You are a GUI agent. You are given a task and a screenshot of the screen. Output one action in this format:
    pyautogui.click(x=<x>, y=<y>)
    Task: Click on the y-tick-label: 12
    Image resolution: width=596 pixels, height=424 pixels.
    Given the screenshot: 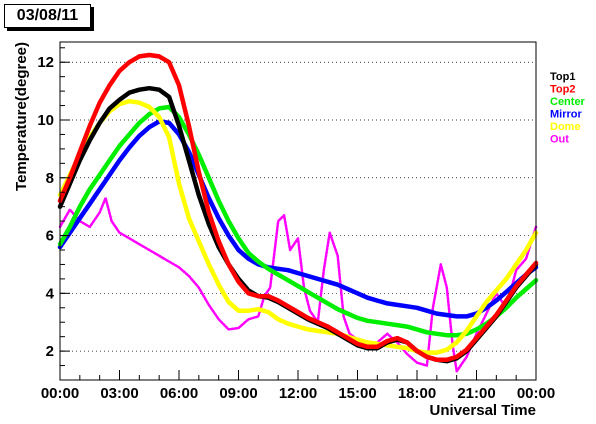 What is the action you would take?
    pyautogui.click(x=45, y=62)
    